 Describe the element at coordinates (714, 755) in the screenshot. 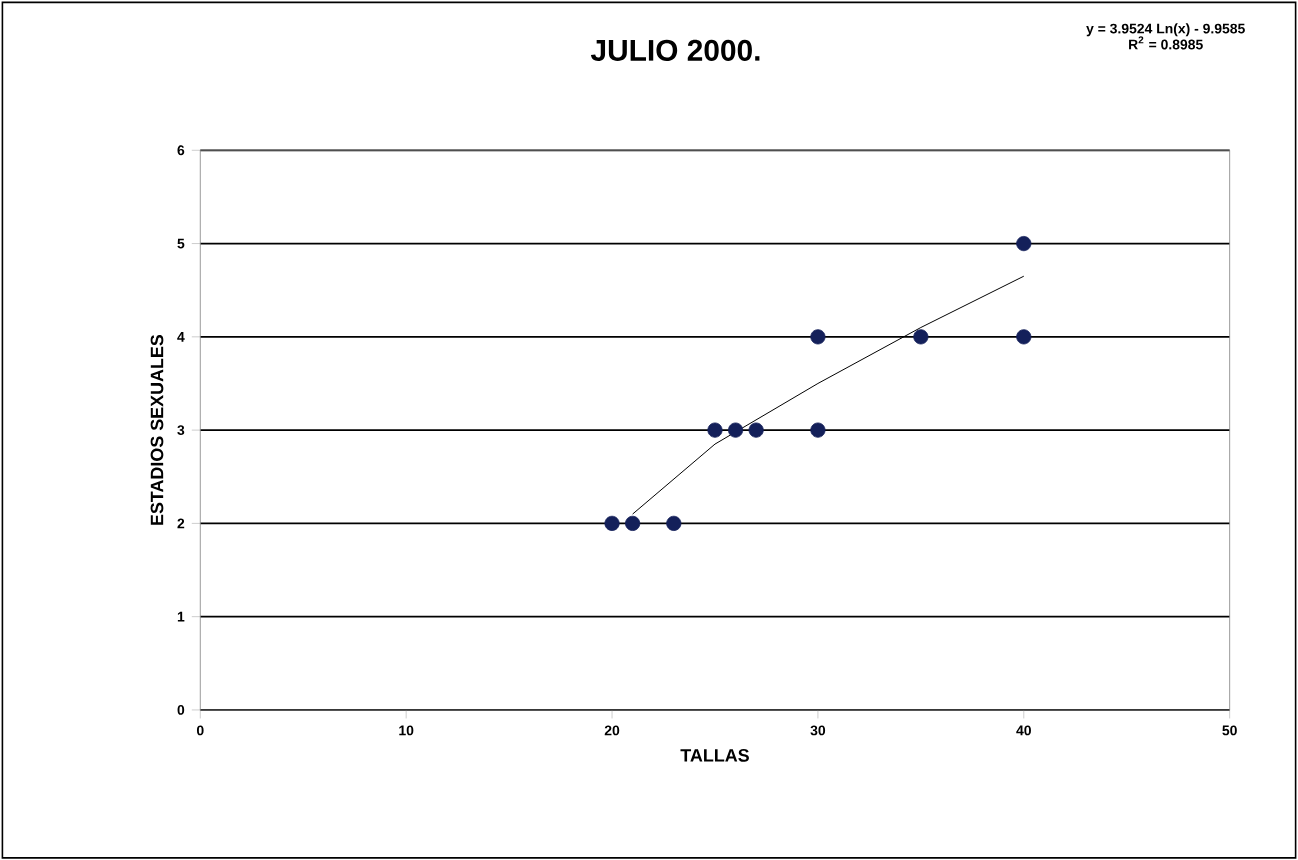

I see `x-axis-title: TALLAS` at that location.